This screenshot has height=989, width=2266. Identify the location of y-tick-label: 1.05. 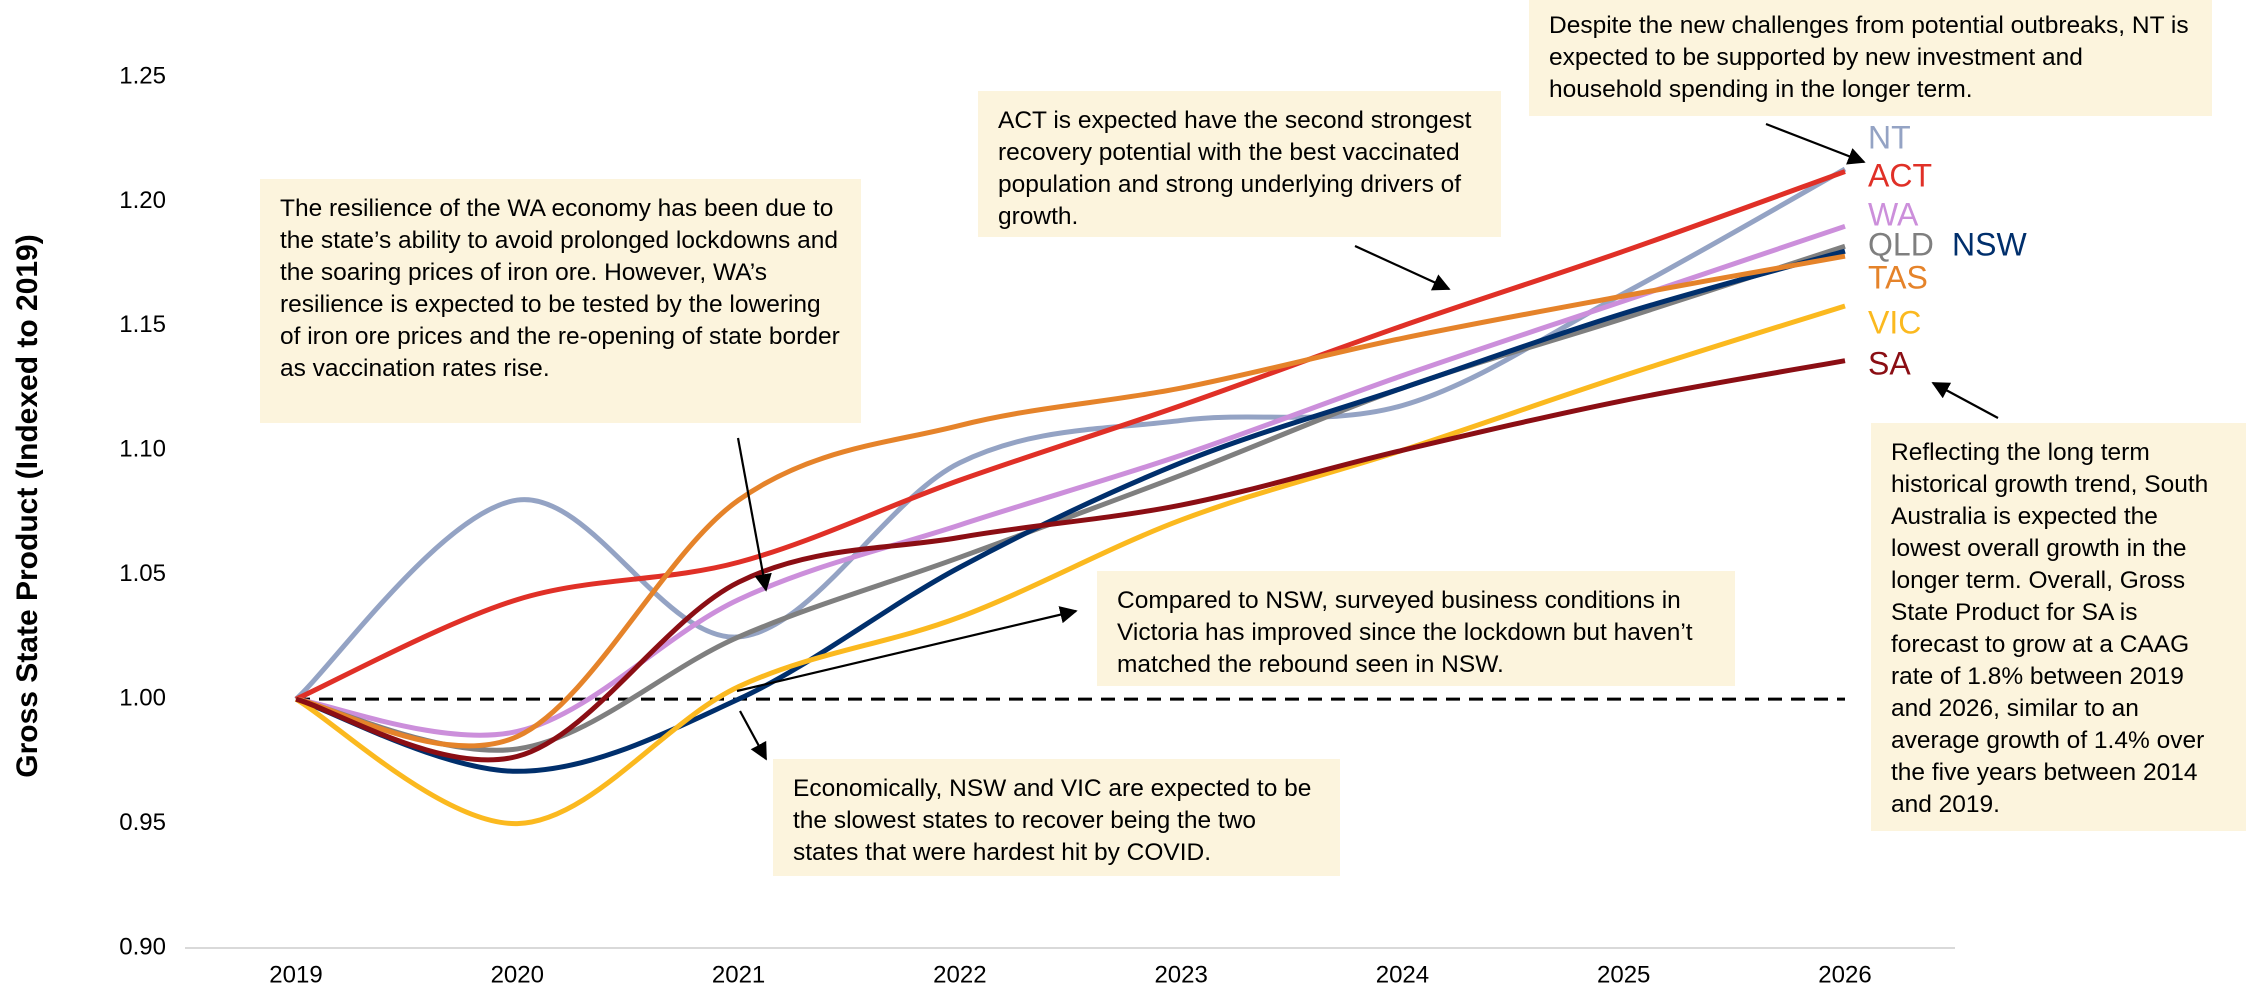
(142, 573).